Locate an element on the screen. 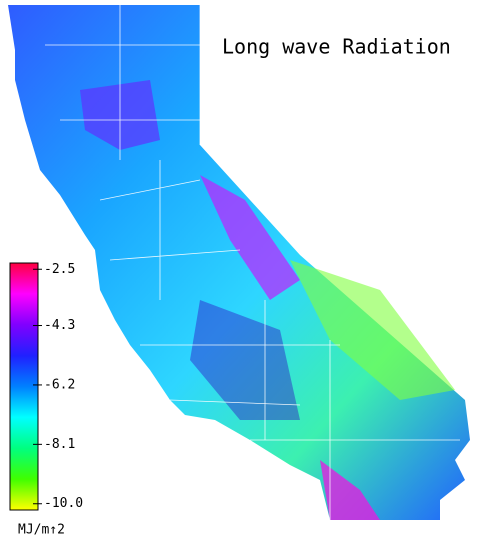 The image size is (500, 550). colorbar-tick-label: -10.0 is located at coordinates (63, 503).